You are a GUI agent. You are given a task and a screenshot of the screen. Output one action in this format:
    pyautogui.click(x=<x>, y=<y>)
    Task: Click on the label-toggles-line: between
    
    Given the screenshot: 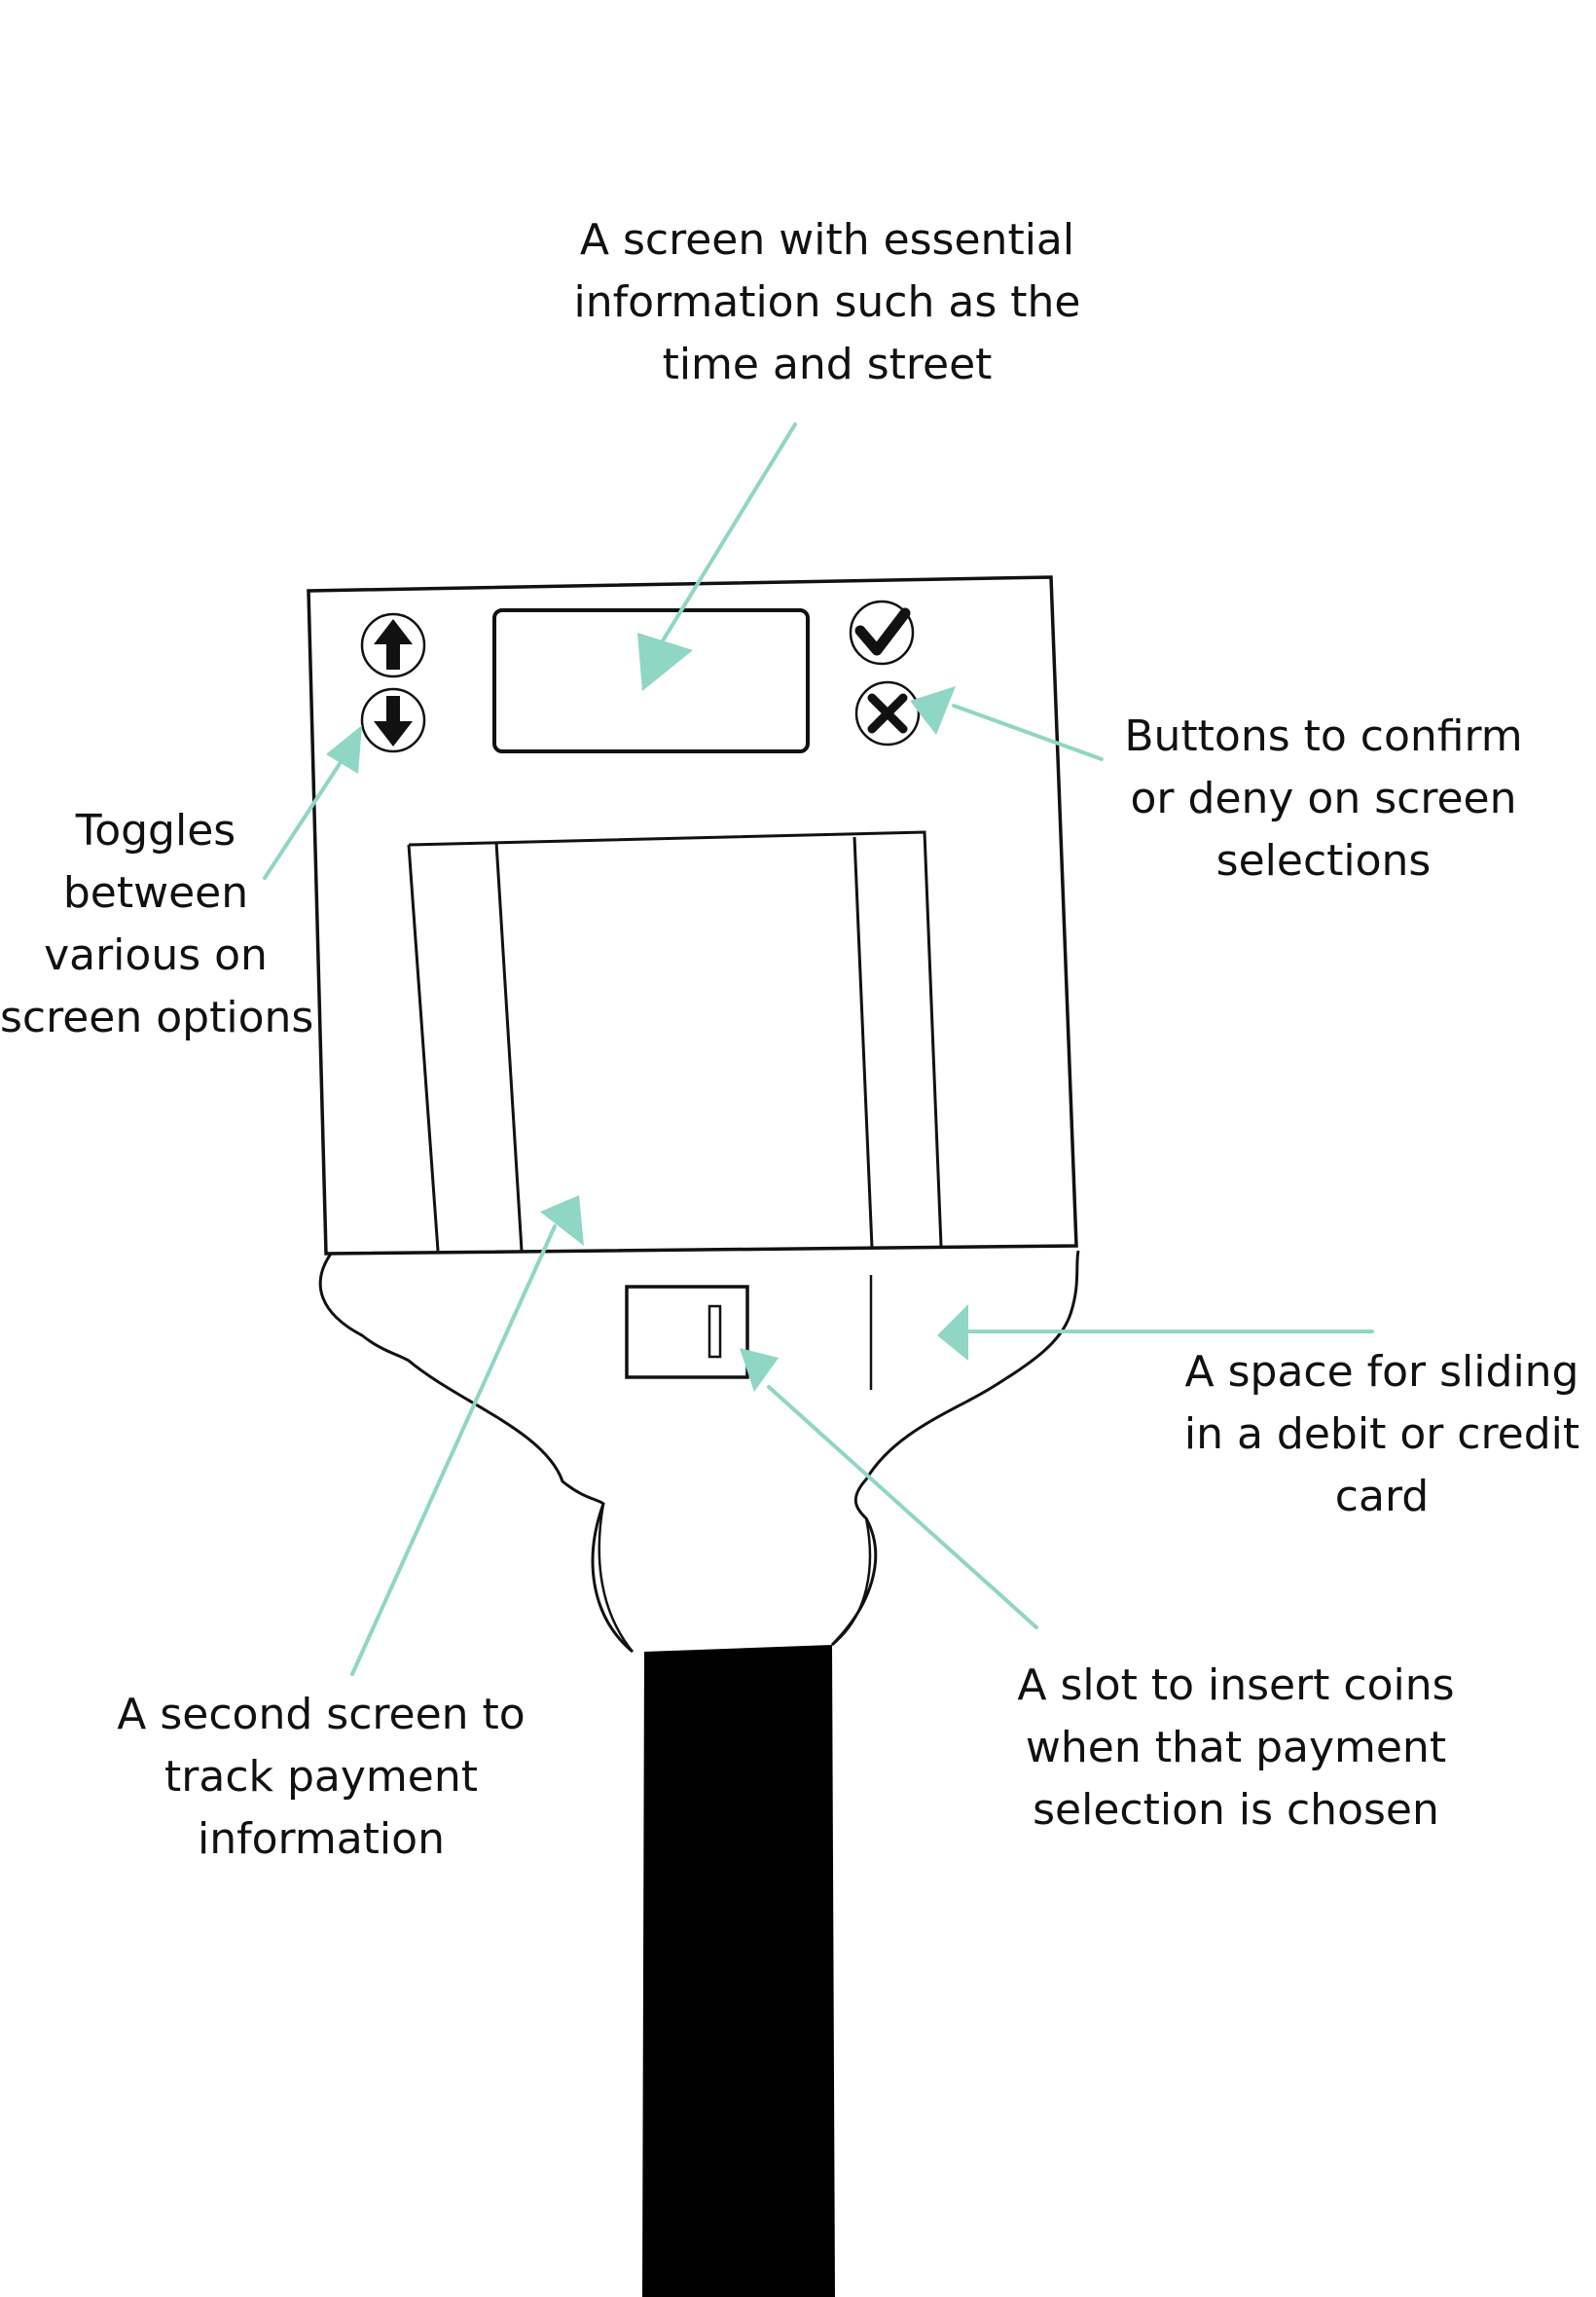 What is the action you would take?
    pyautogui.click(x=155, y=893)
    